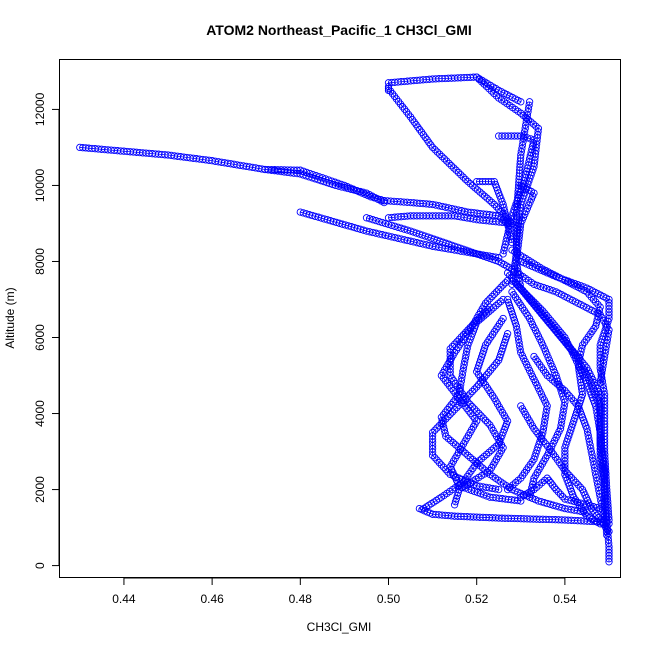 This screenshot has width=650, height=650. I want to click on chart-title: ATOM2 Northeast_Pacific_1 CH3Cl_GMI, so click(339, 30).